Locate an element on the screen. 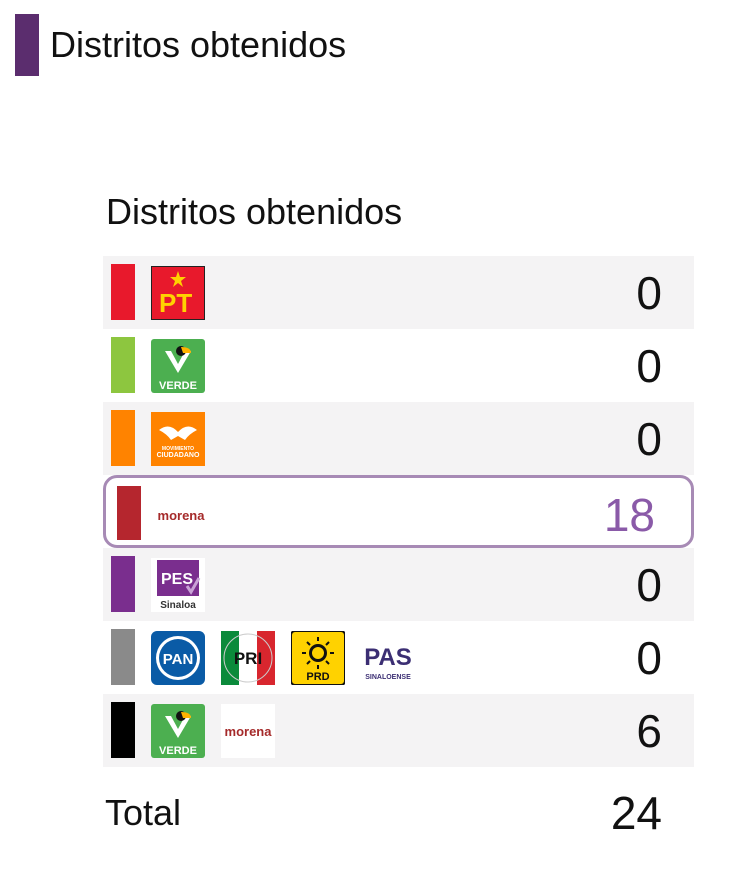  pri-logo: PRI is located at coordinates (248, 658).